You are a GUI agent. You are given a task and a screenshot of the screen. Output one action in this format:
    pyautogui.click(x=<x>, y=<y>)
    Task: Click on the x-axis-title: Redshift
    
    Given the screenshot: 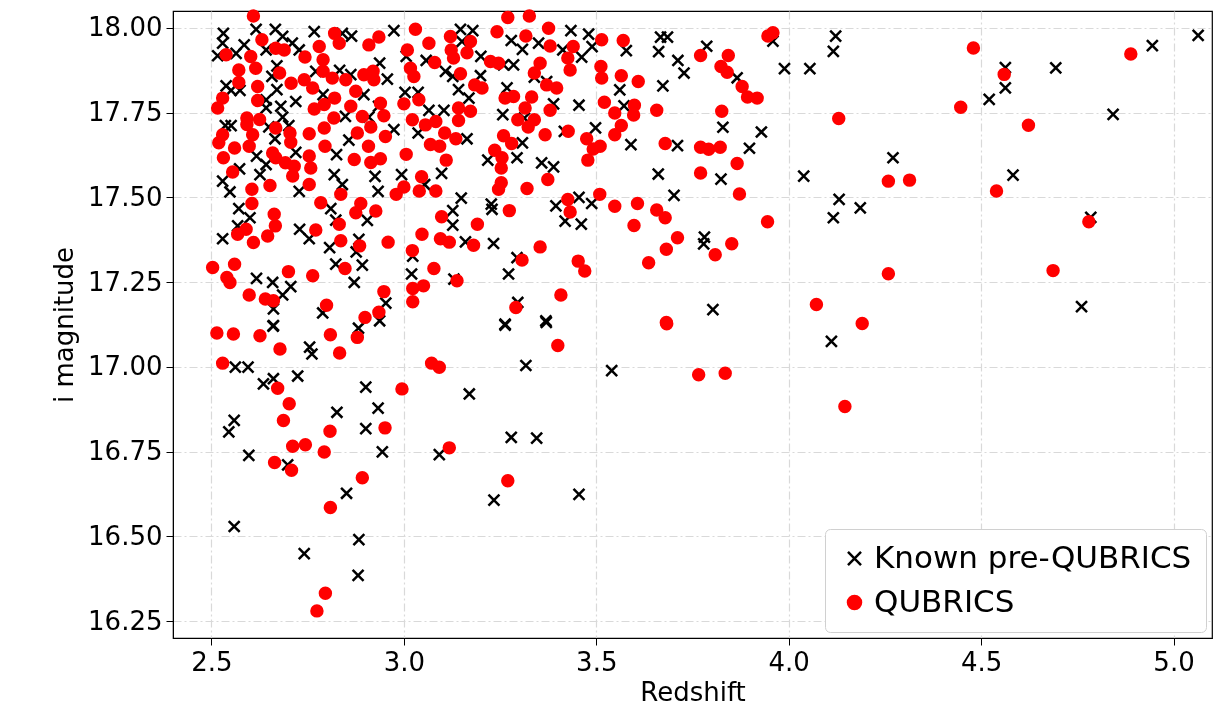 What is the action you would take?
    pyautogui.click(x=693, y=691)
    